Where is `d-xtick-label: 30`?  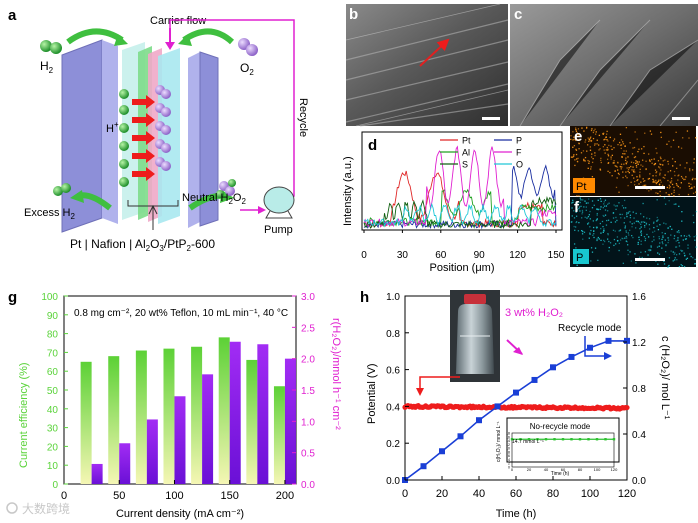 d-xtick-label: 30 is located at coordinates (403, 255).